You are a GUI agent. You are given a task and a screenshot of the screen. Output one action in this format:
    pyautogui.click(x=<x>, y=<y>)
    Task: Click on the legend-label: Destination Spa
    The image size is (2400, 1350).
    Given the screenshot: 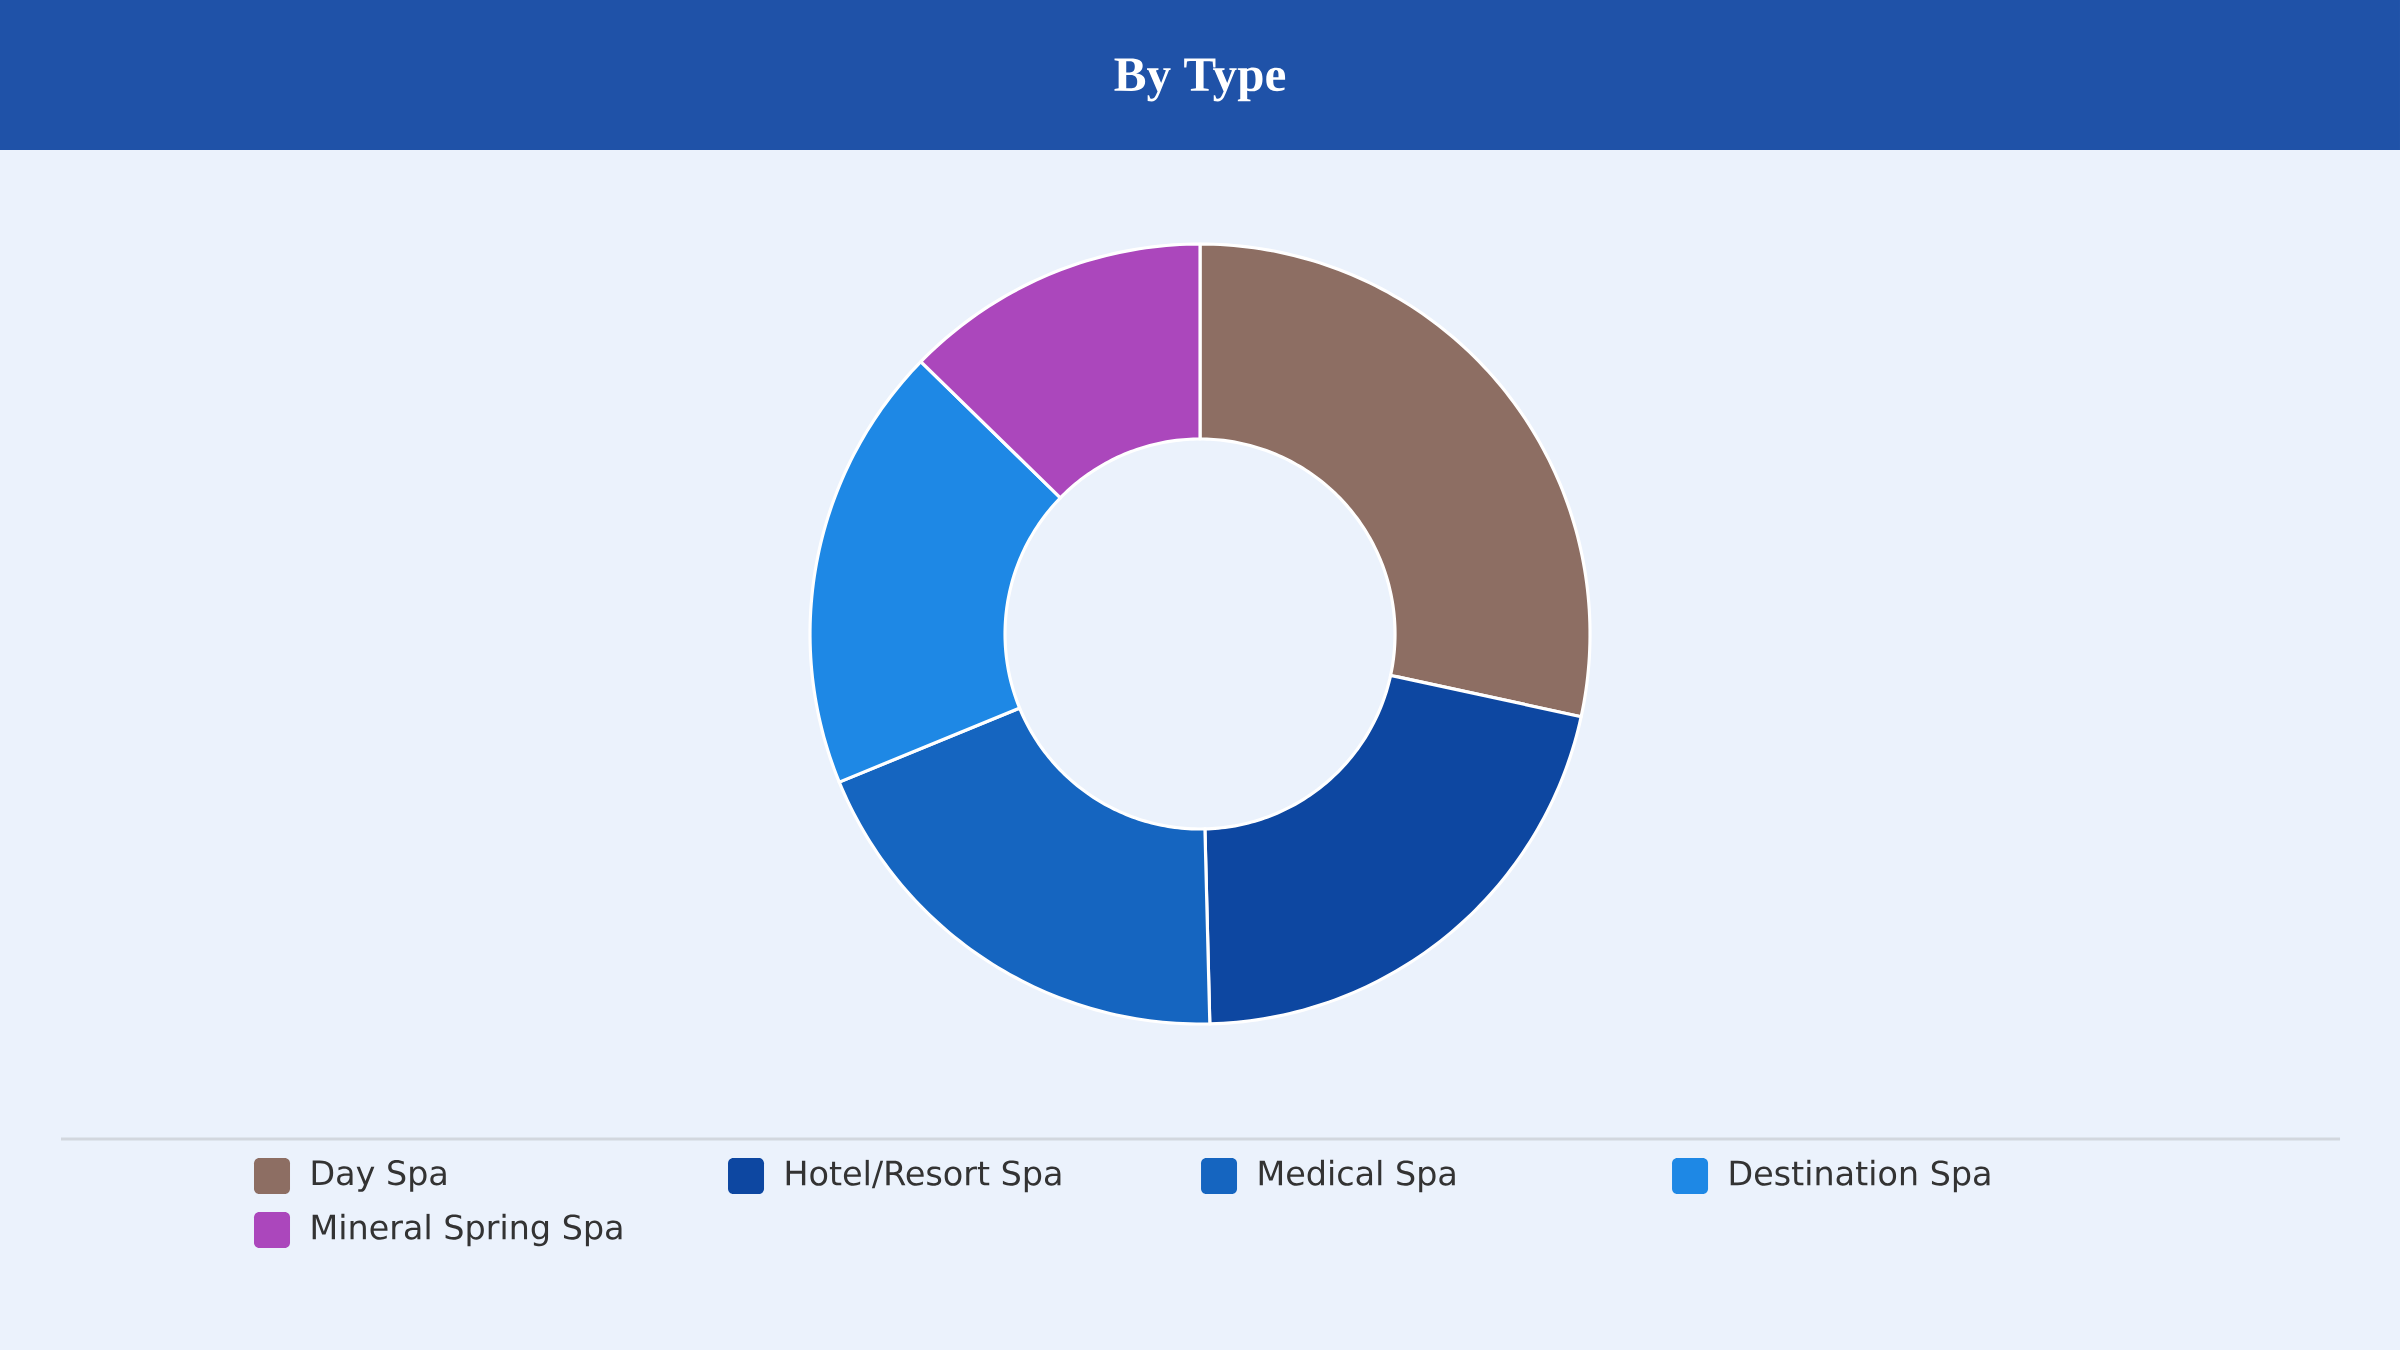 What is the action you would take?
    pyautogui.click(x=1860, y=1176)
    